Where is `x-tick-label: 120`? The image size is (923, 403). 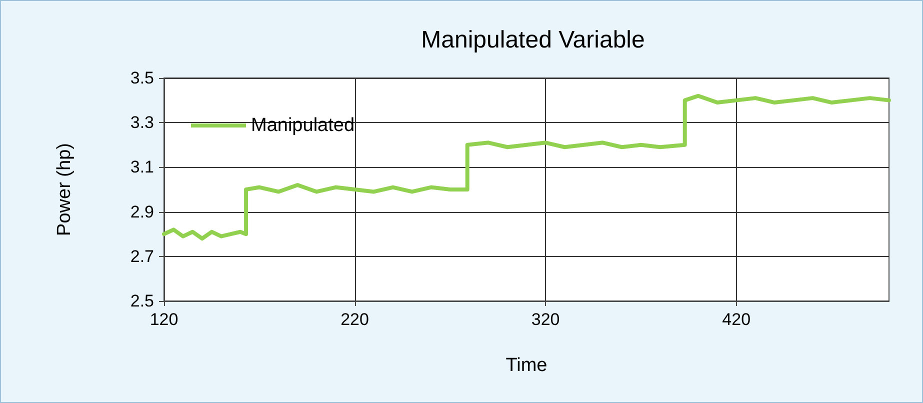 x-tick-label: 120 is located at coordinates (164, 319).